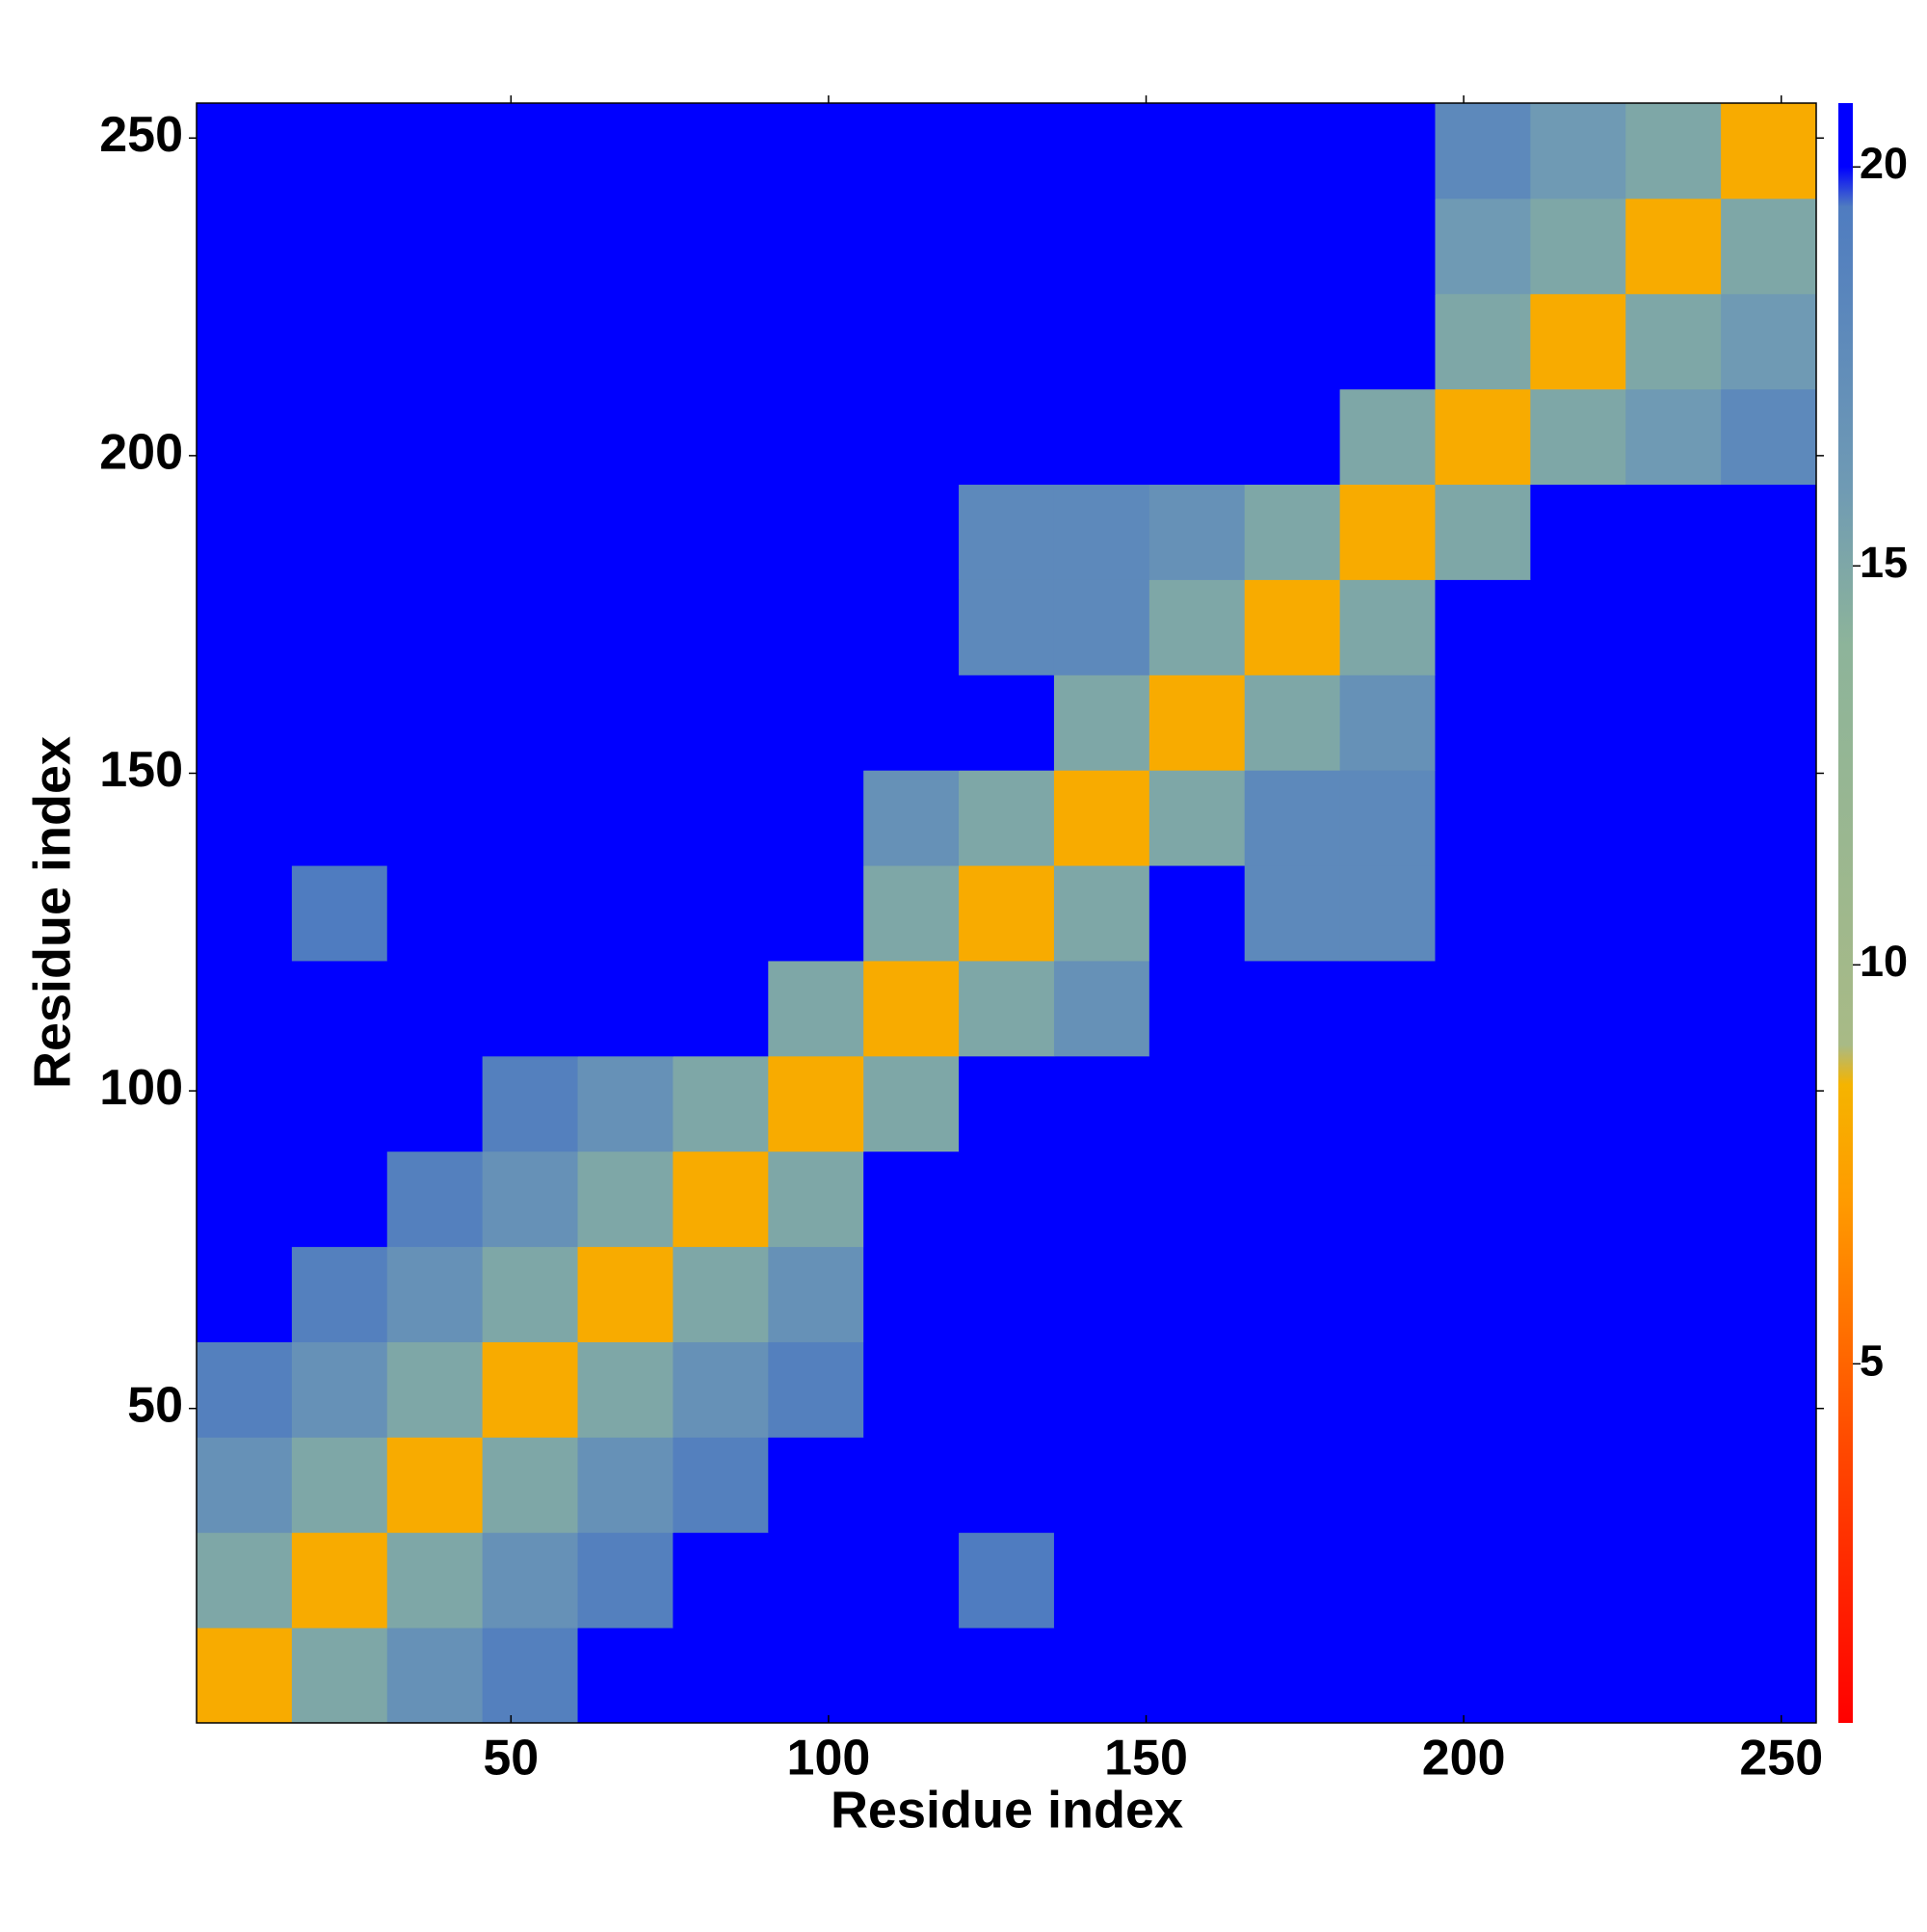 The image size is (1927, 1932). Describe the element at coordinates (141, 770) in the screenshot. I see `y-tick-label: 150` at that location.